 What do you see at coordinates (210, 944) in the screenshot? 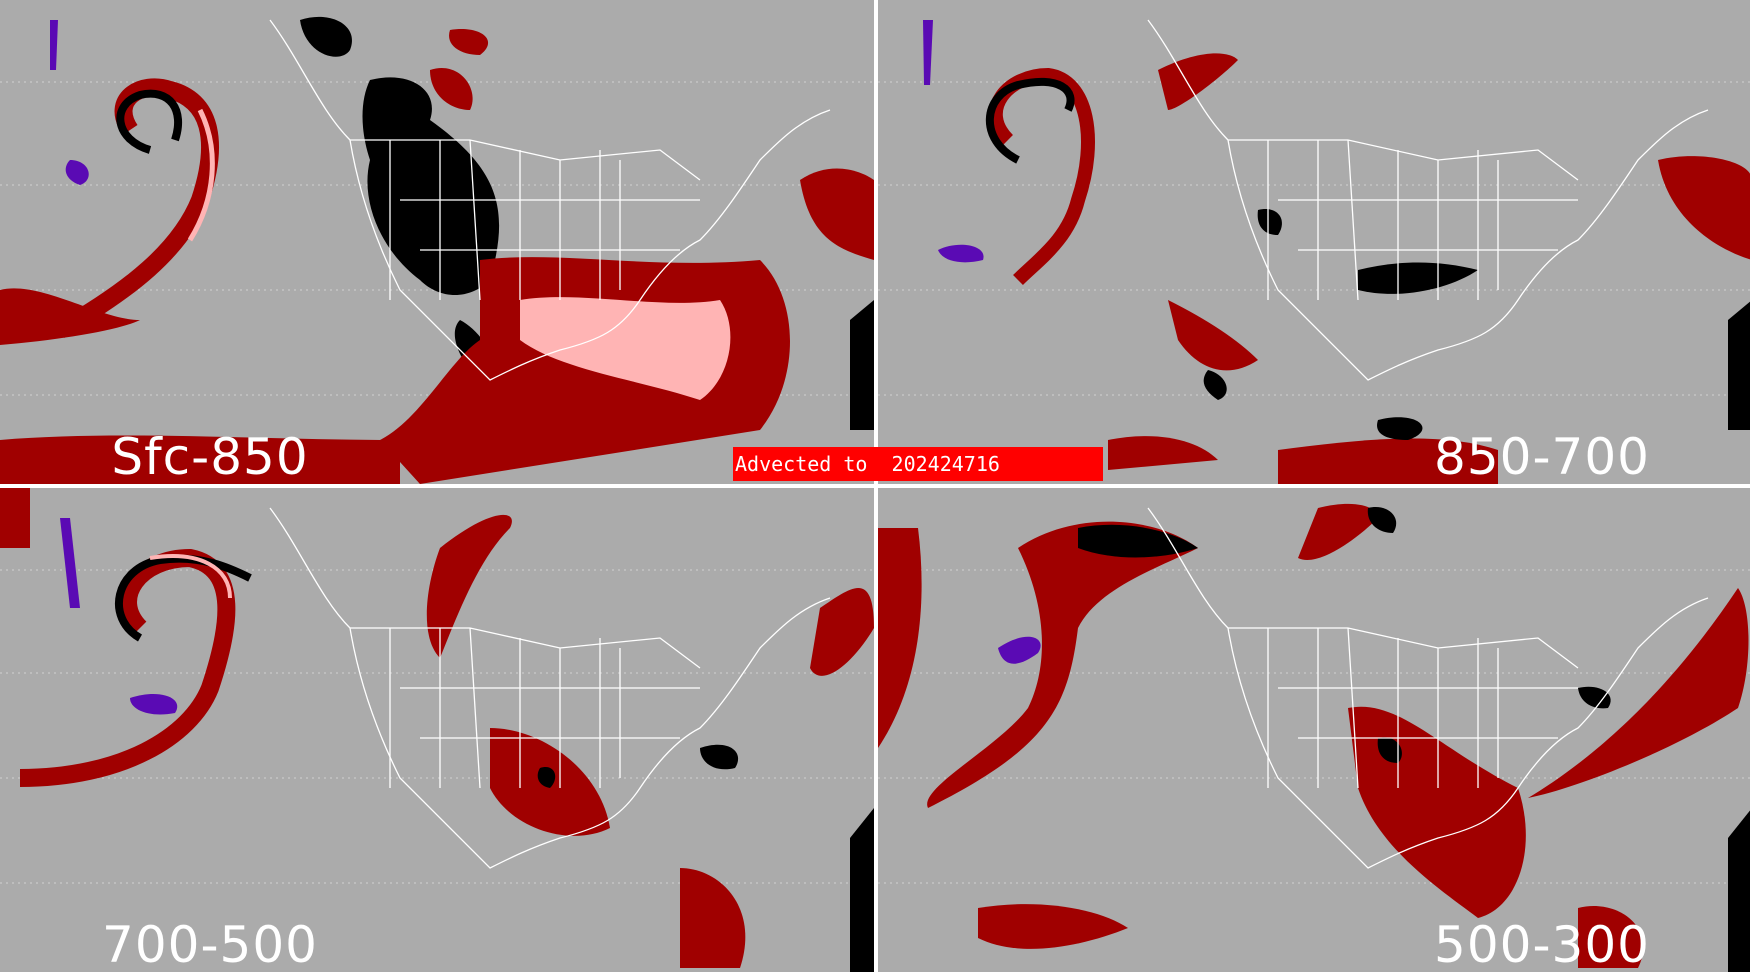
I see `layer-label: 700-500` at bounding box center [210, 944].